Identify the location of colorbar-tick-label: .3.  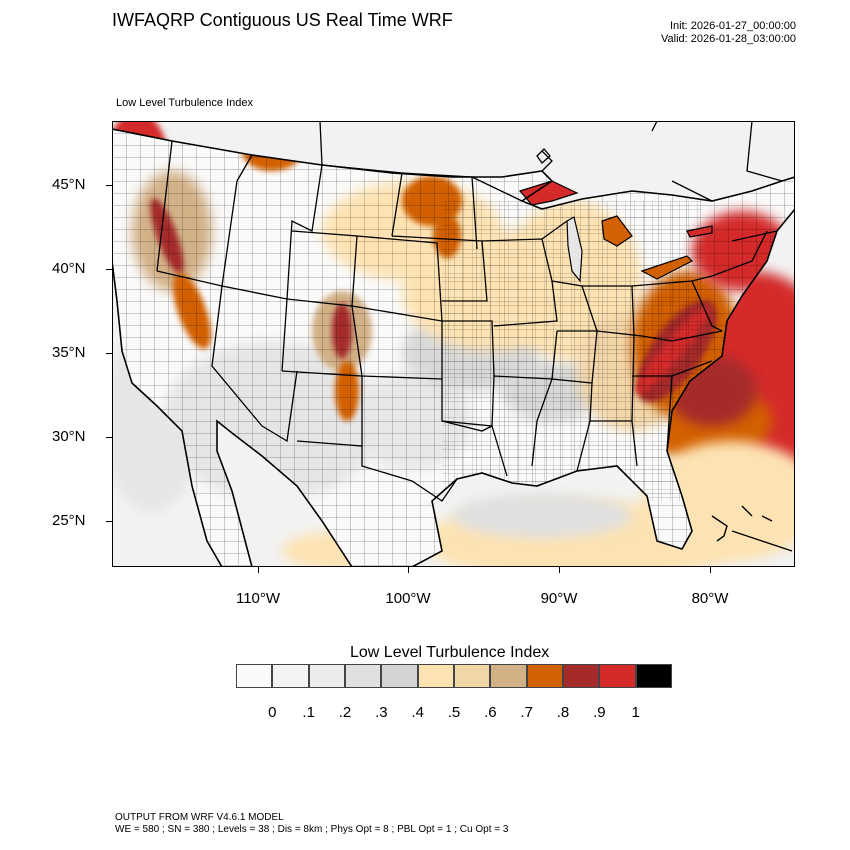
(381, 712).